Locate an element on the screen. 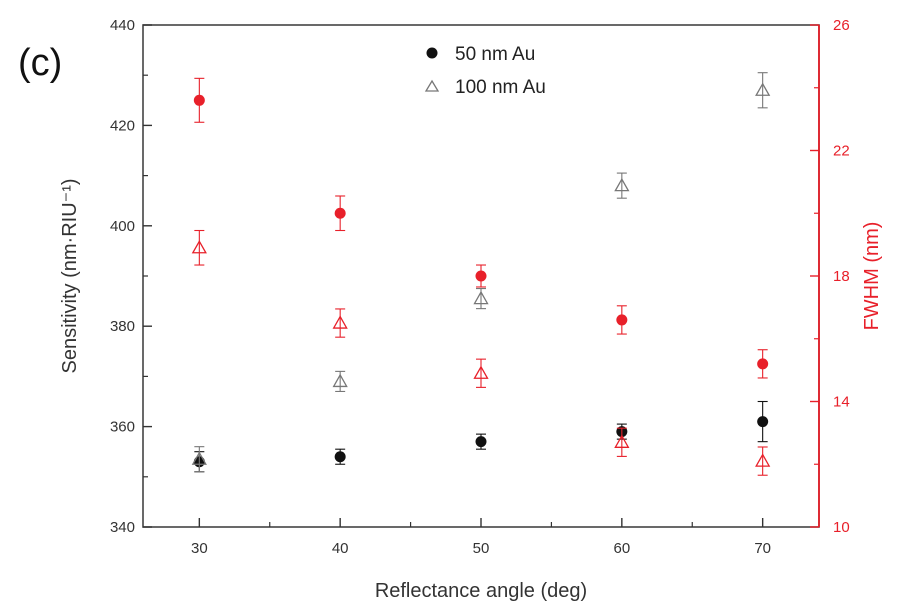  y-tick-label: 380 is located at coordinates (122, 326).